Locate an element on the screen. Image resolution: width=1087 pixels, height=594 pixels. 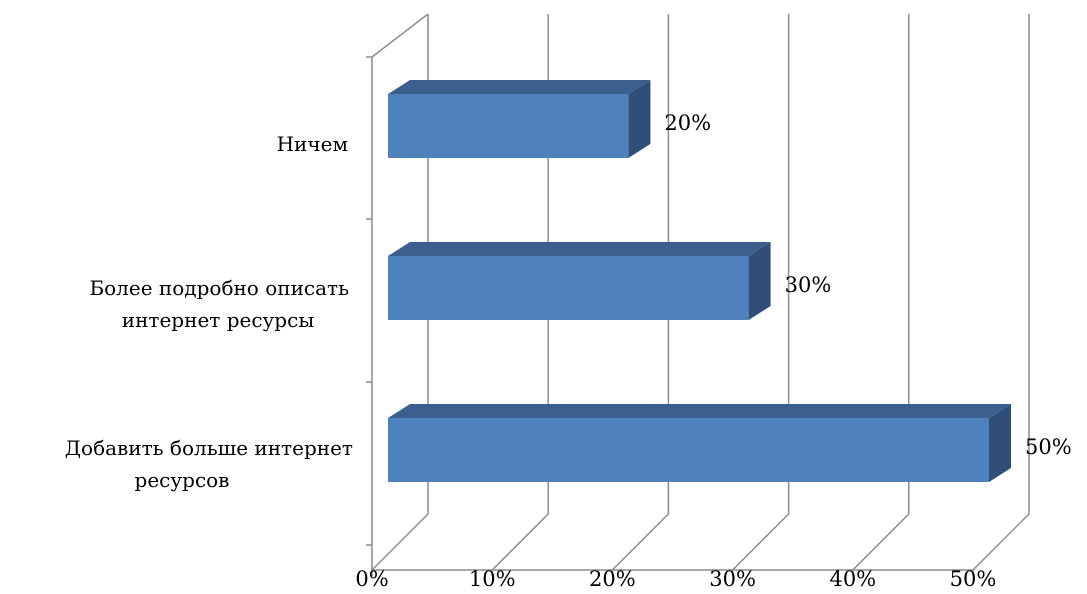
x-tick-labels: 0% 10% 20% 30% 40% 50% is located at coordinates (676, 579).